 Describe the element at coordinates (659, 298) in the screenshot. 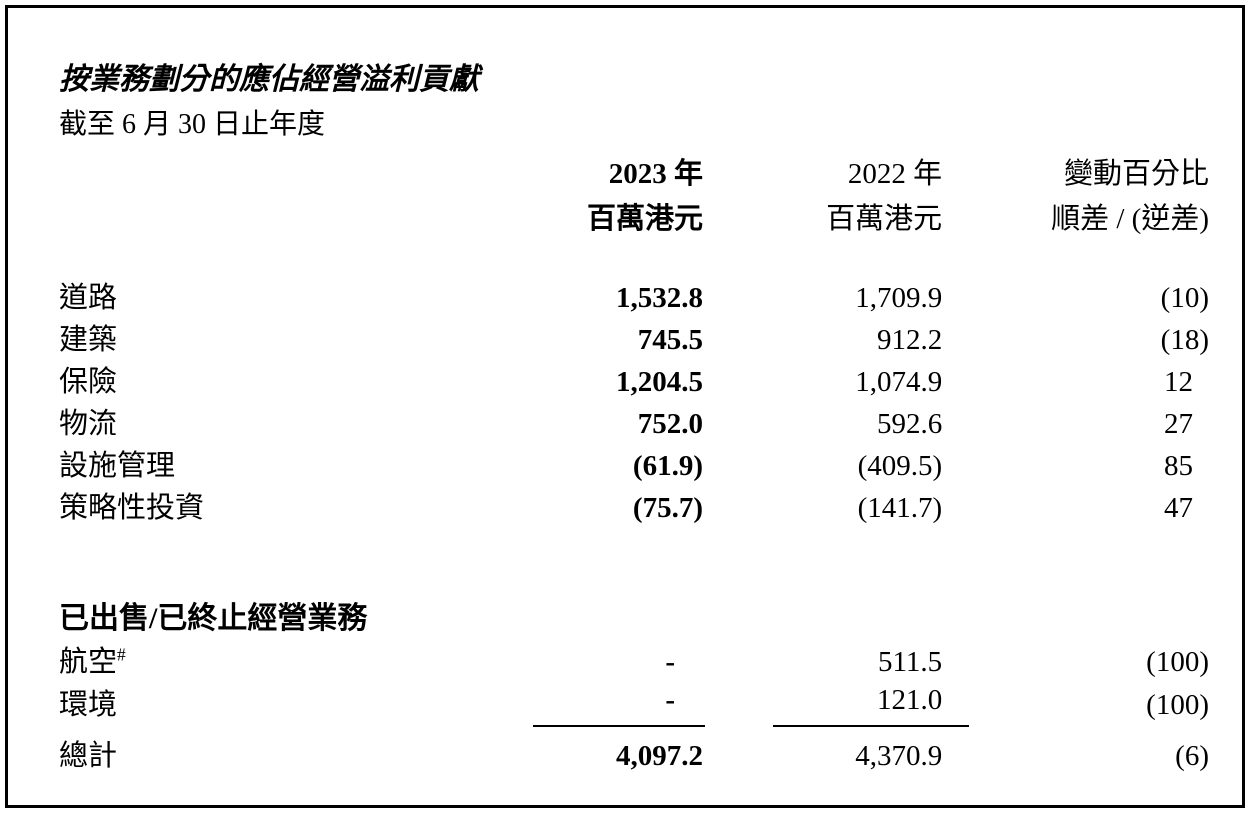

I see `cell-value: 1,532.8` at that location.